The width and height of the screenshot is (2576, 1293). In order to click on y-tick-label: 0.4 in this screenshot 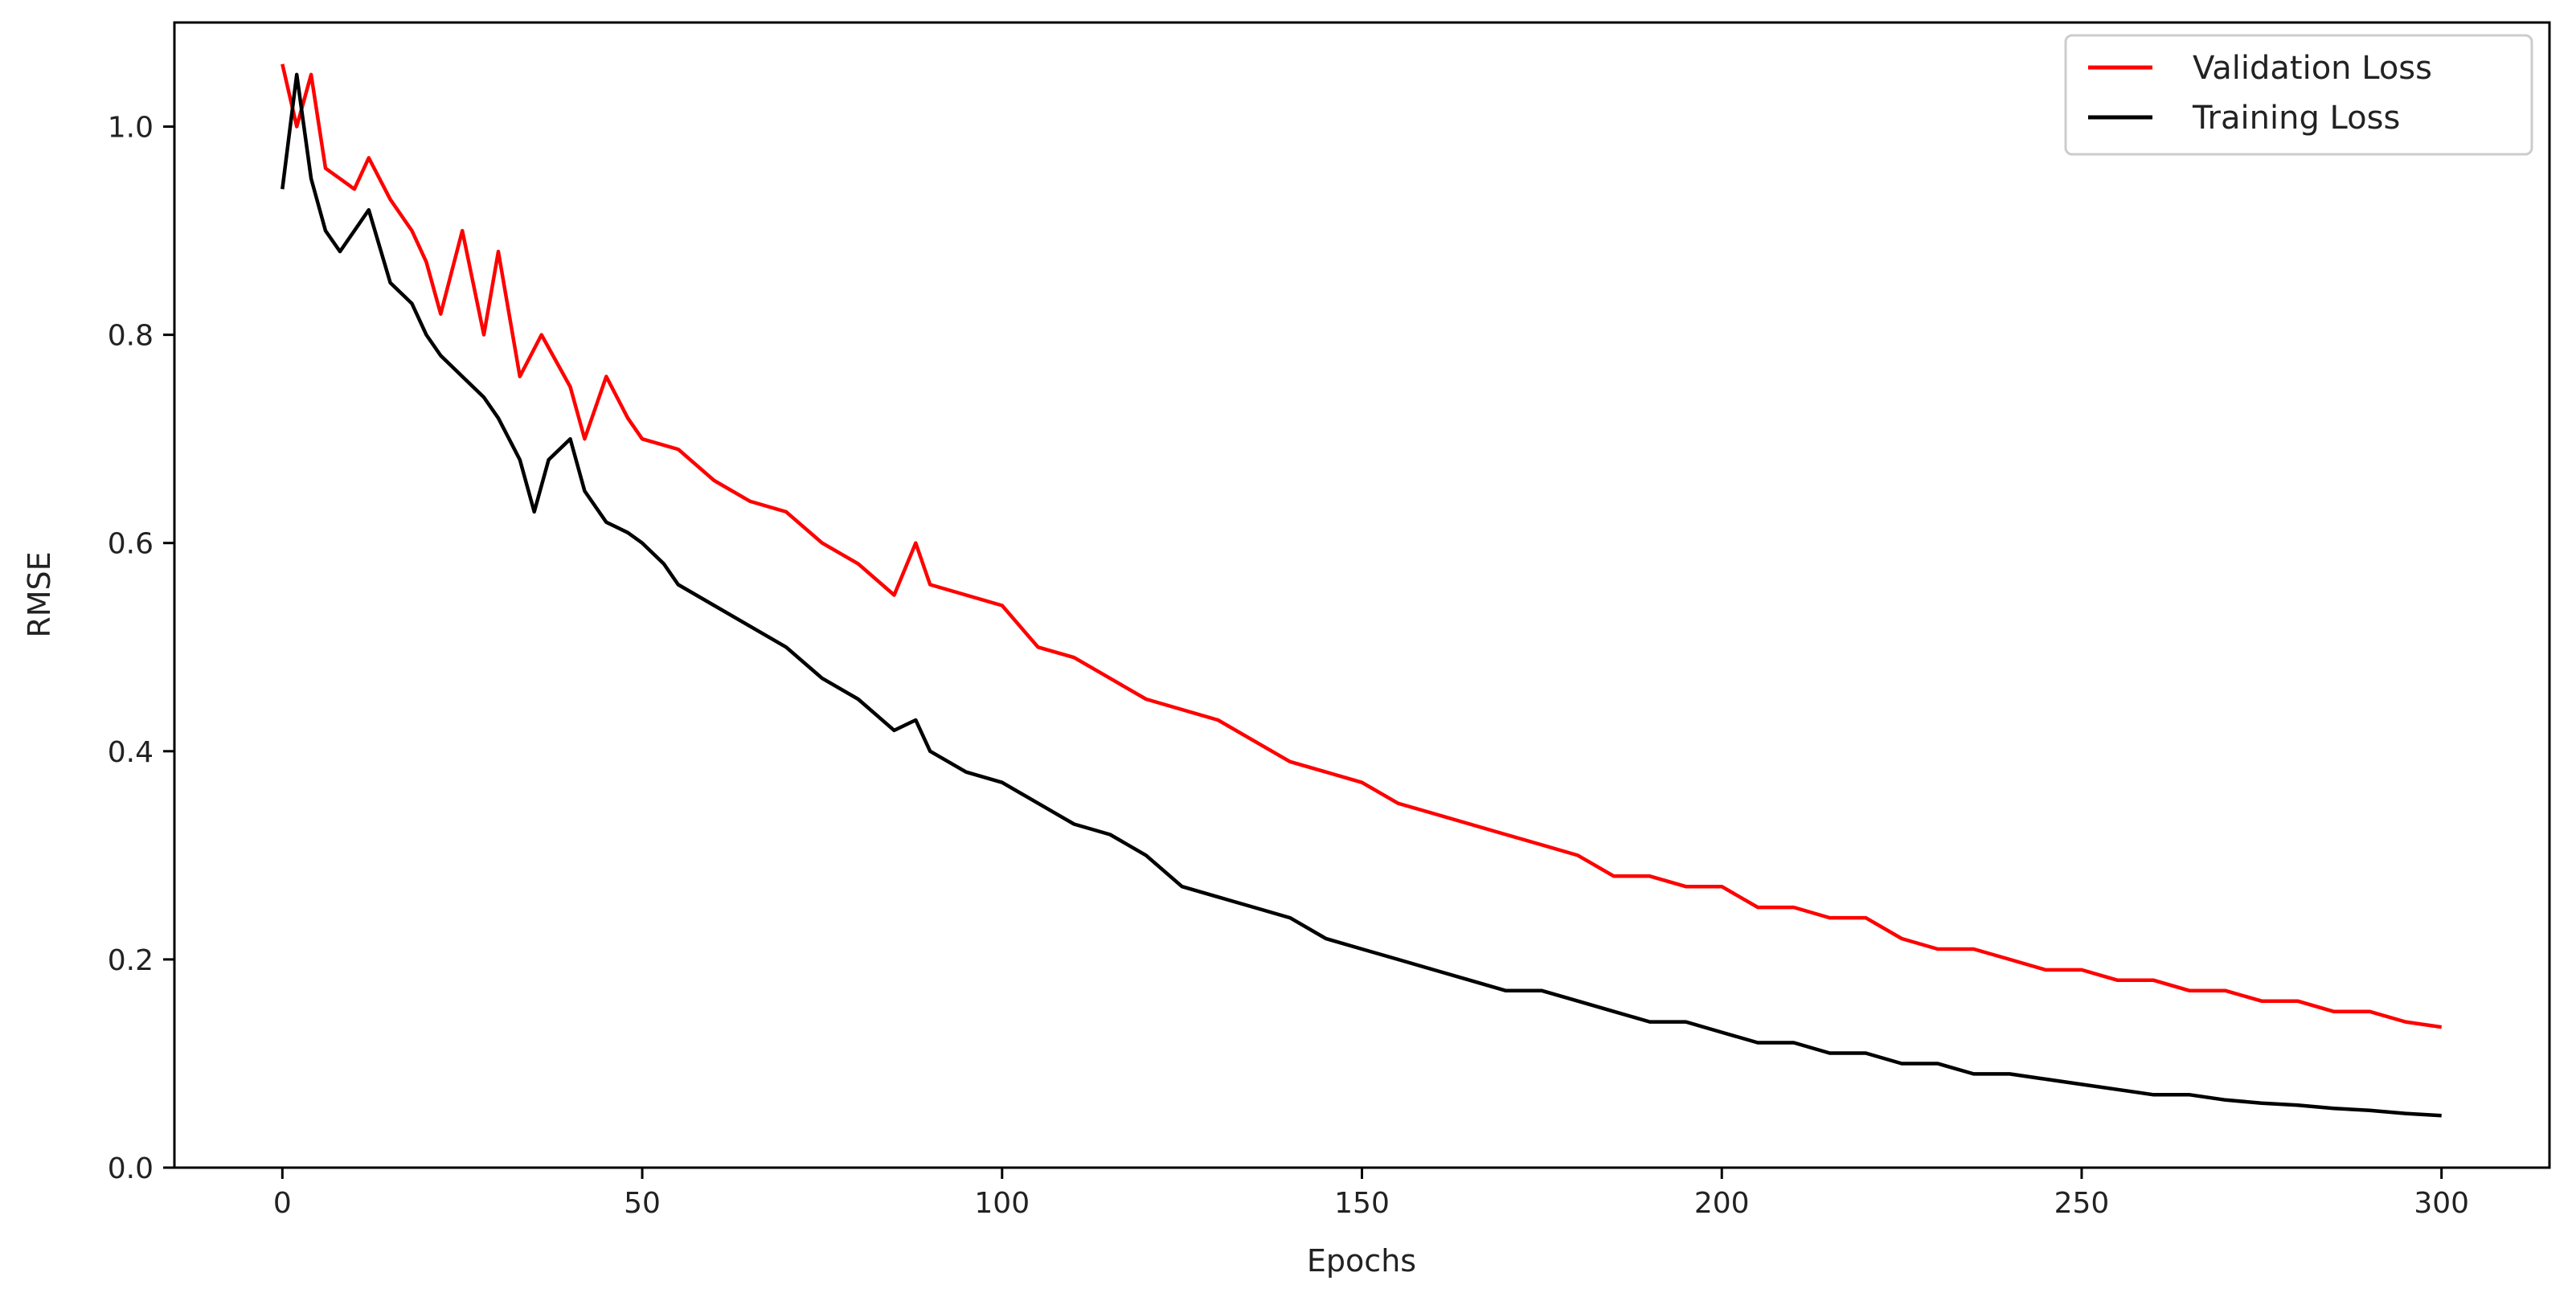, I will do `click(131, 752)`.